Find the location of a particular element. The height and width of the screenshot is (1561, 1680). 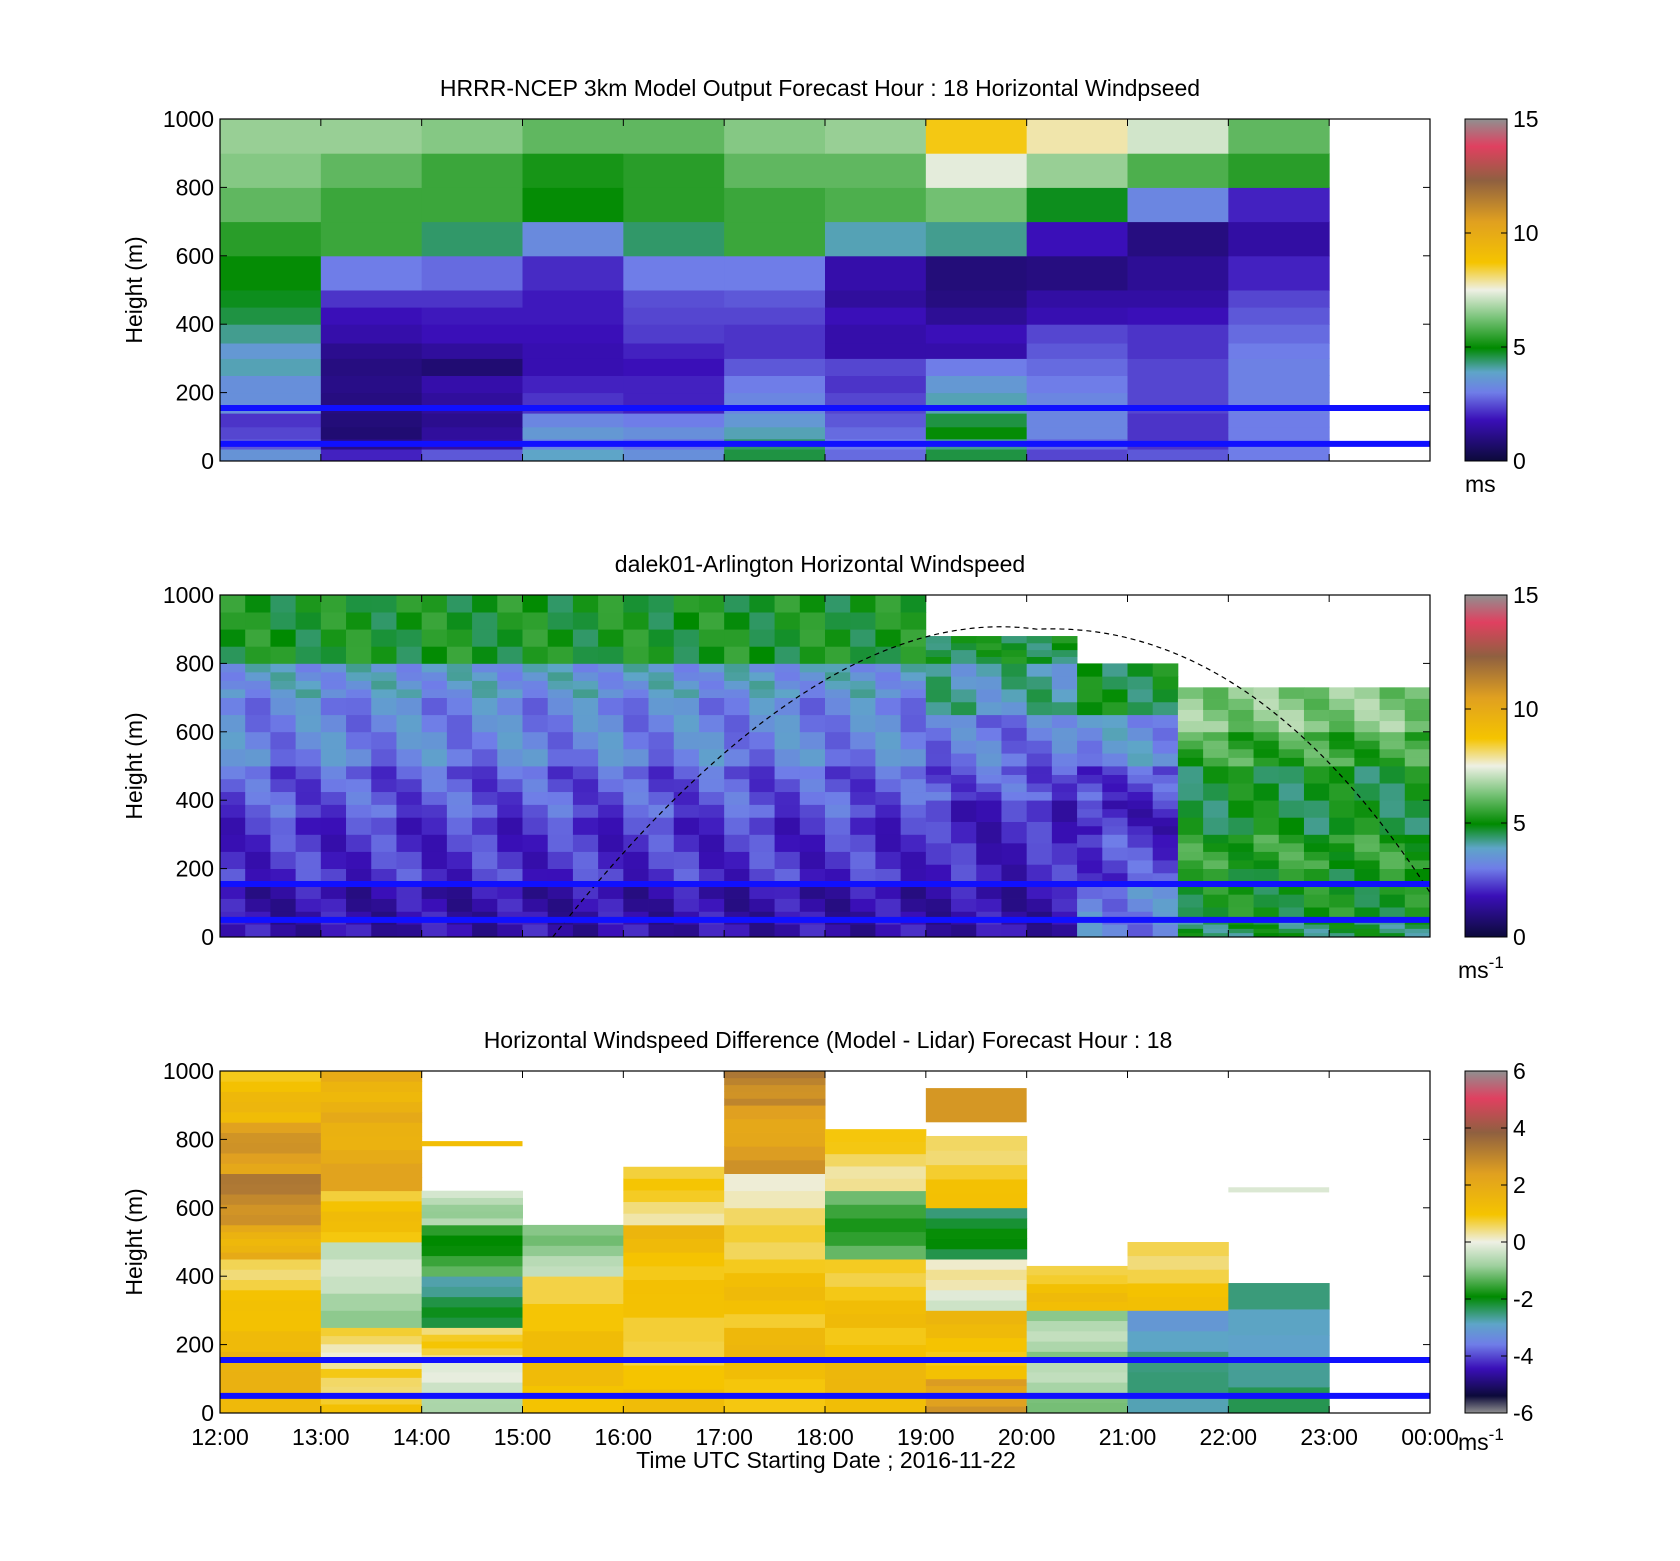

colorbar-tick-label: 15 is located at coordinates (1526, 595).